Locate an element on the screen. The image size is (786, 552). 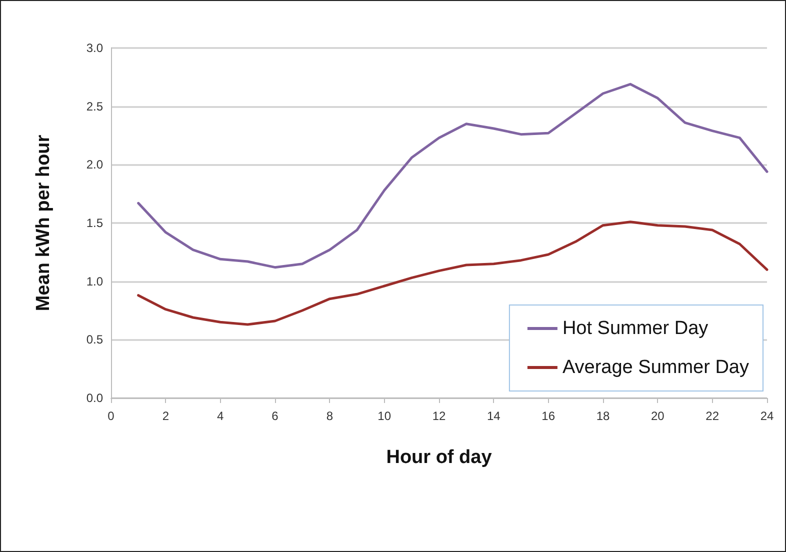
y-tick-label: 1.5 is located at coordinates (95, 223).